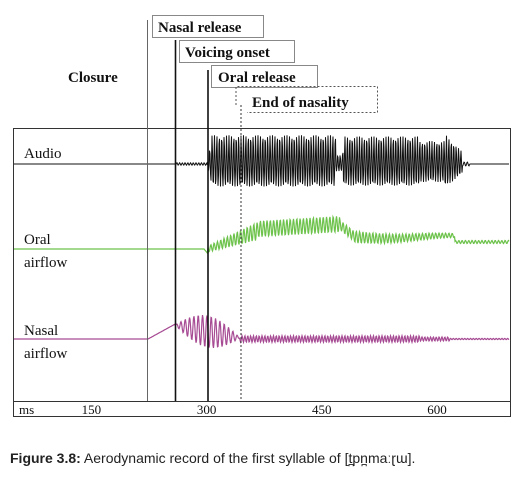 Image resolution: width=528 pixels, height=478 pixels. What do you see at coordinates (227, 53) in the screenshot?
I see `voicing-onset-label: Voicing onset` at bounding box center [227, 53].